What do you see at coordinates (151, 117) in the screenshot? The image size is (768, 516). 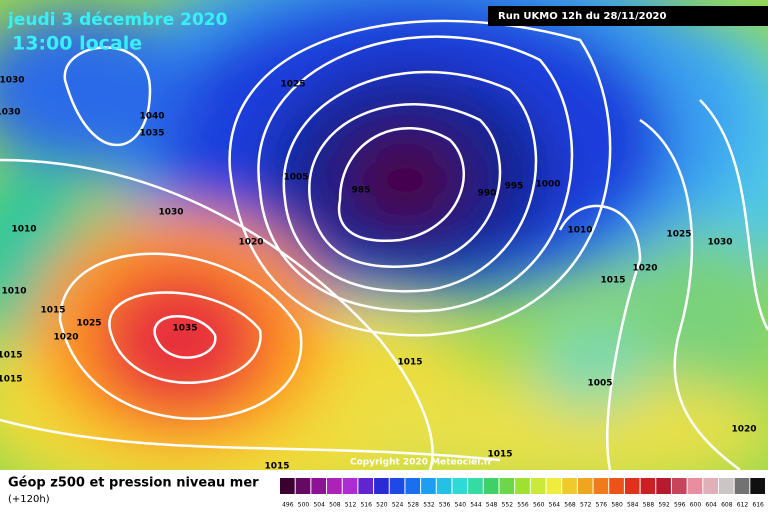 I see `isobar-label: 1040` at bounding box center [151, 117].